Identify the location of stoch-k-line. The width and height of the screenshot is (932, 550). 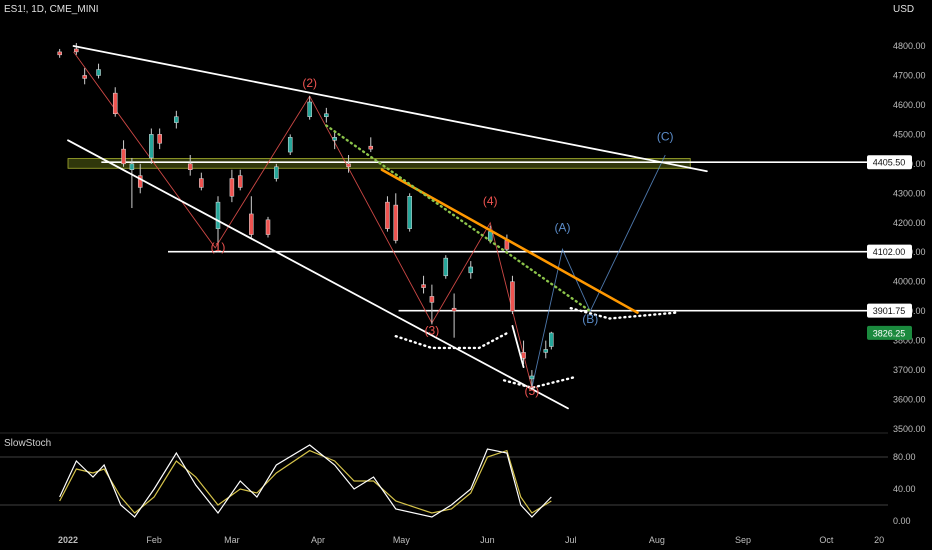
(305, 481).